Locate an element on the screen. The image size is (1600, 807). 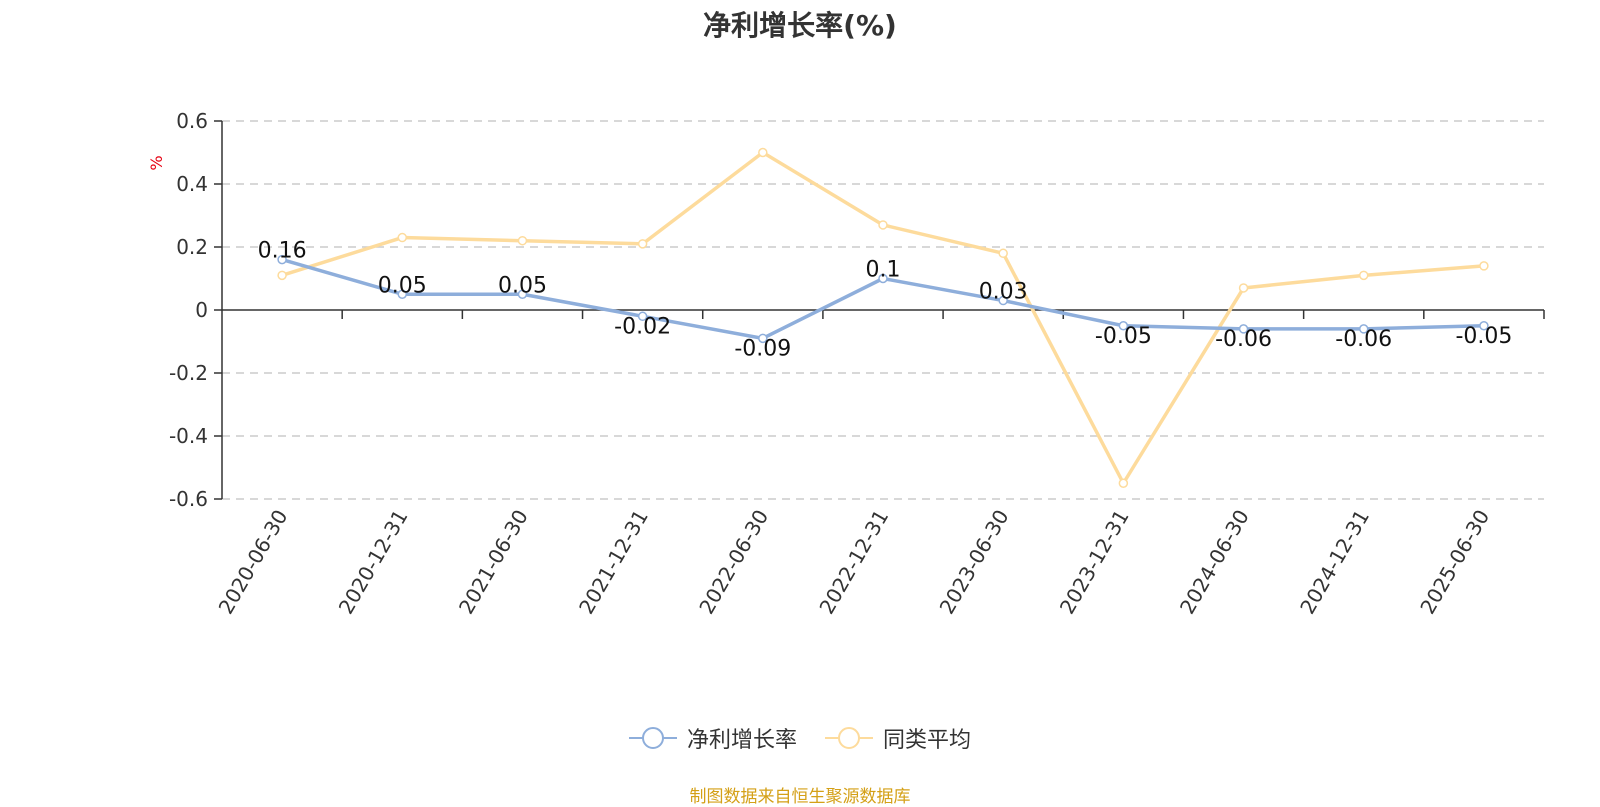
legend: 净利增长率 同类平均 is located at coordinates (800, 738).